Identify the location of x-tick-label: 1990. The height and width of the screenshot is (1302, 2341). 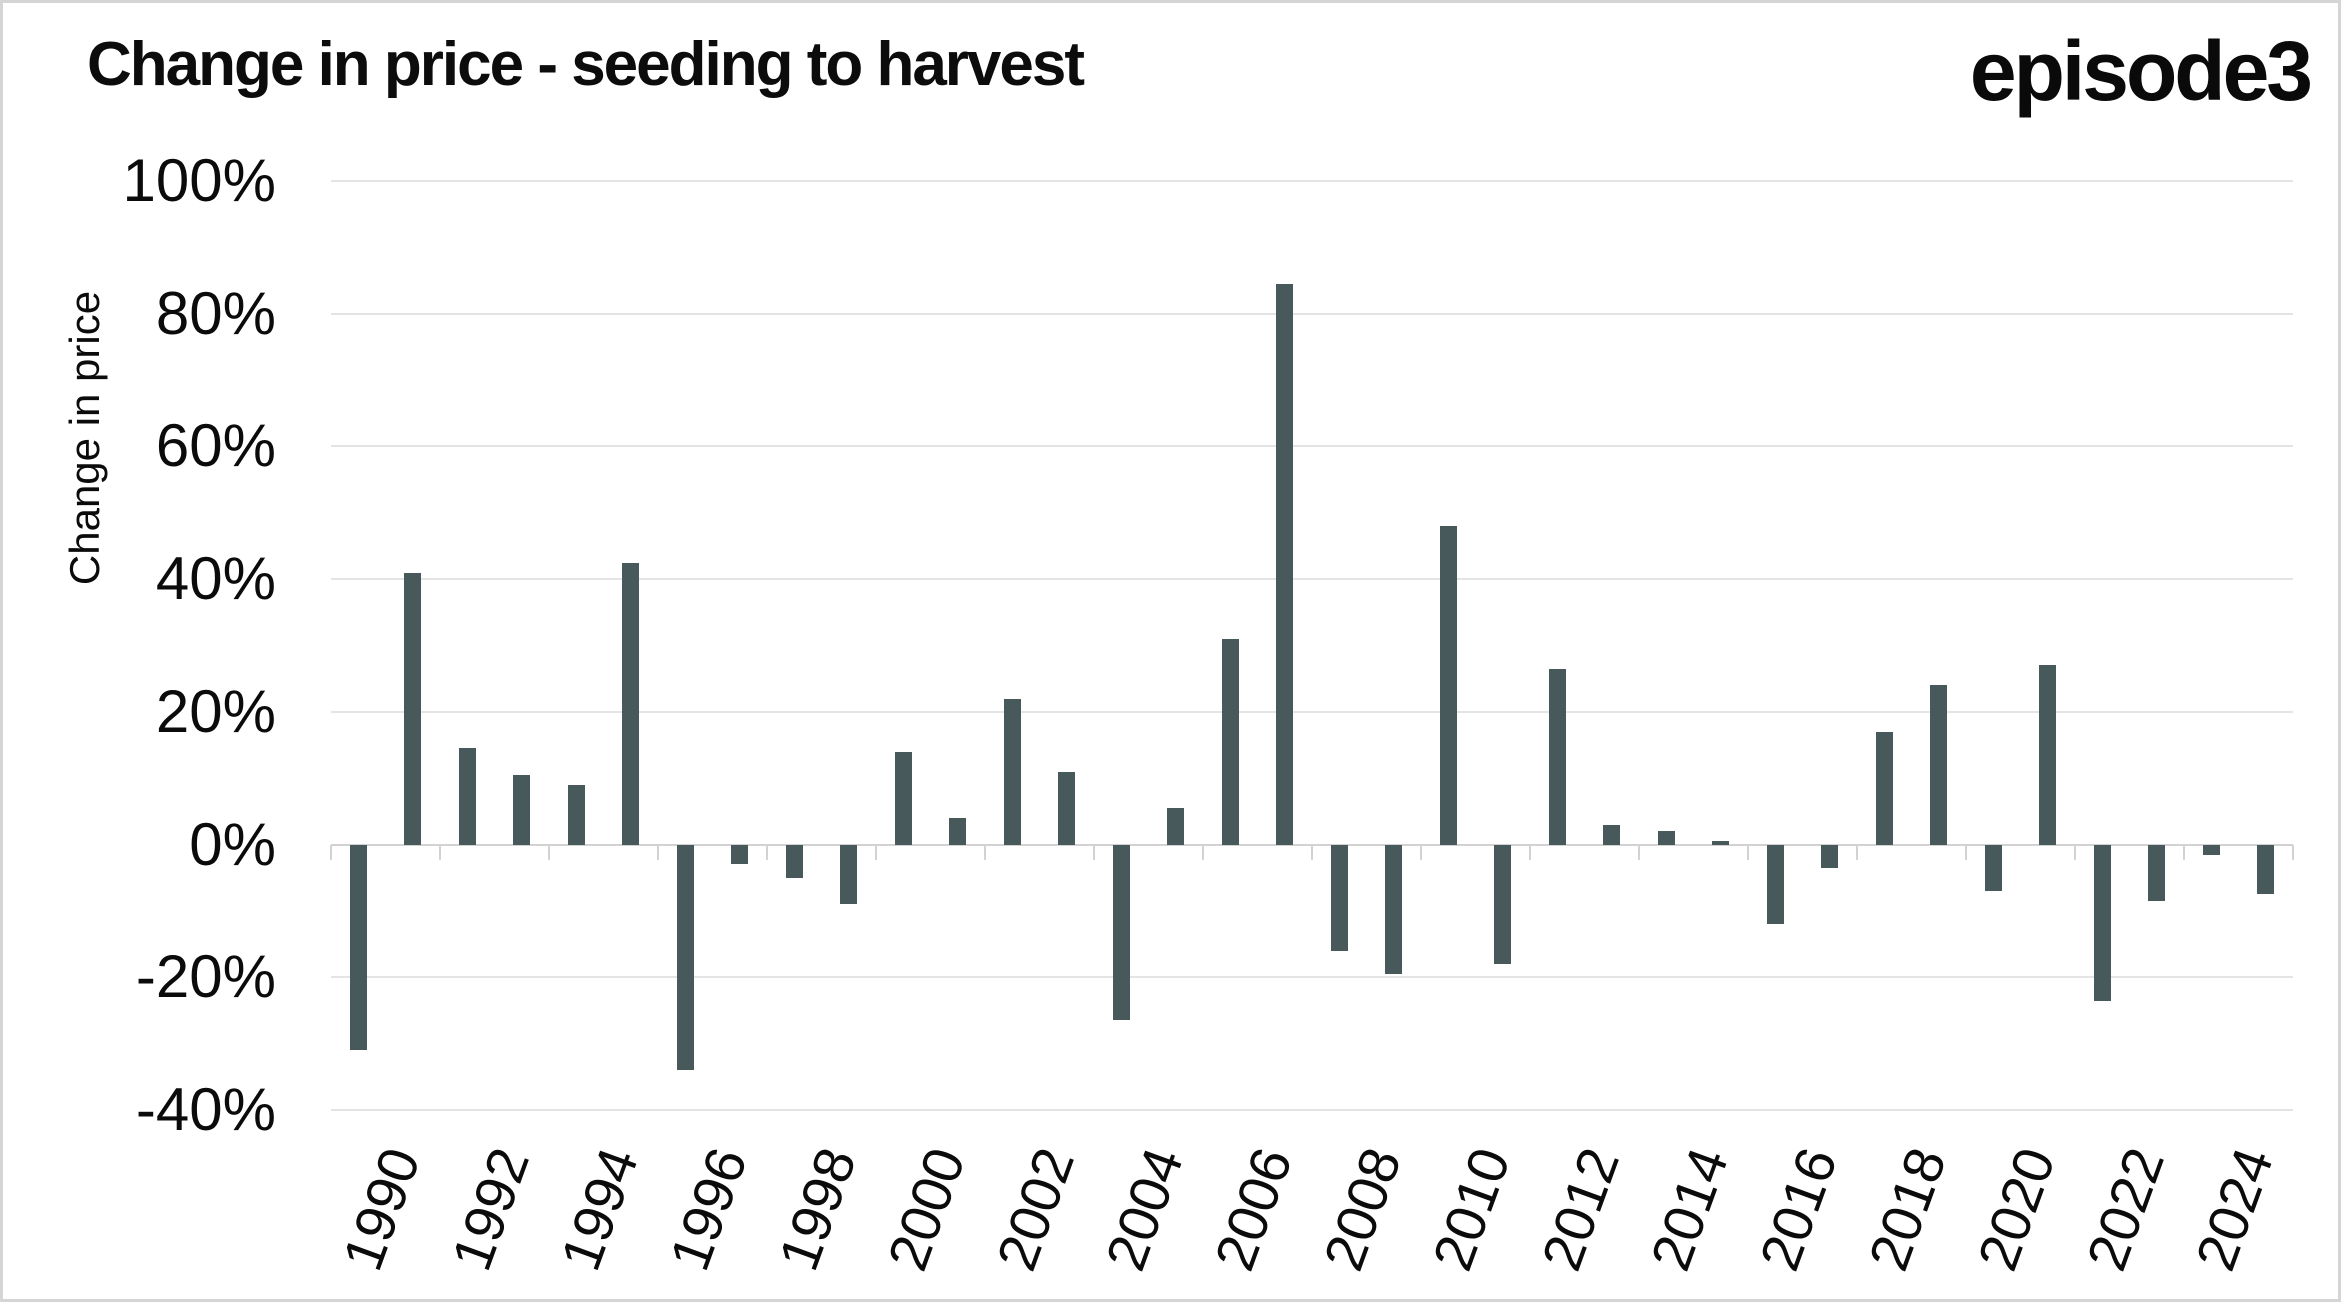
(380, 1209).